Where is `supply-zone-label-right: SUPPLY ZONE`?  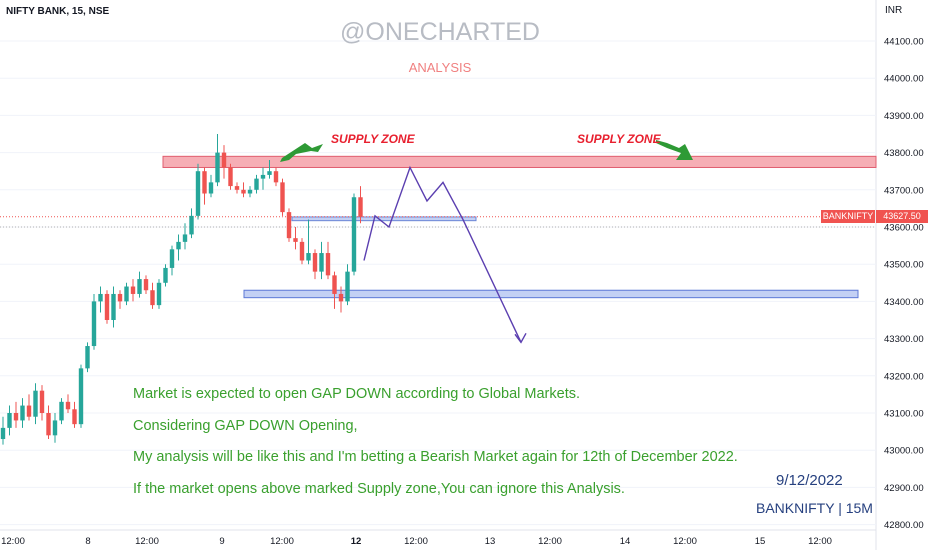
supply-zone-label-right: SUPPLY ZONE is located at coordinates (619, 139).